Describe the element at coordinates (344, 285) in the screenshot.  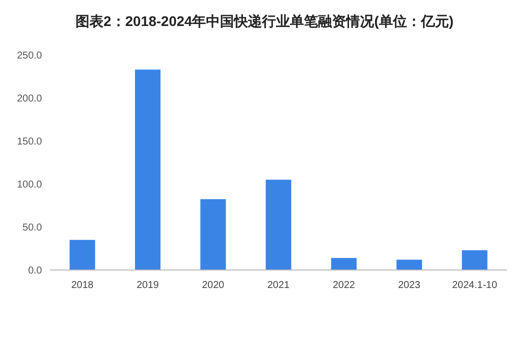
I see `x-tick-label: 2022` at that location.